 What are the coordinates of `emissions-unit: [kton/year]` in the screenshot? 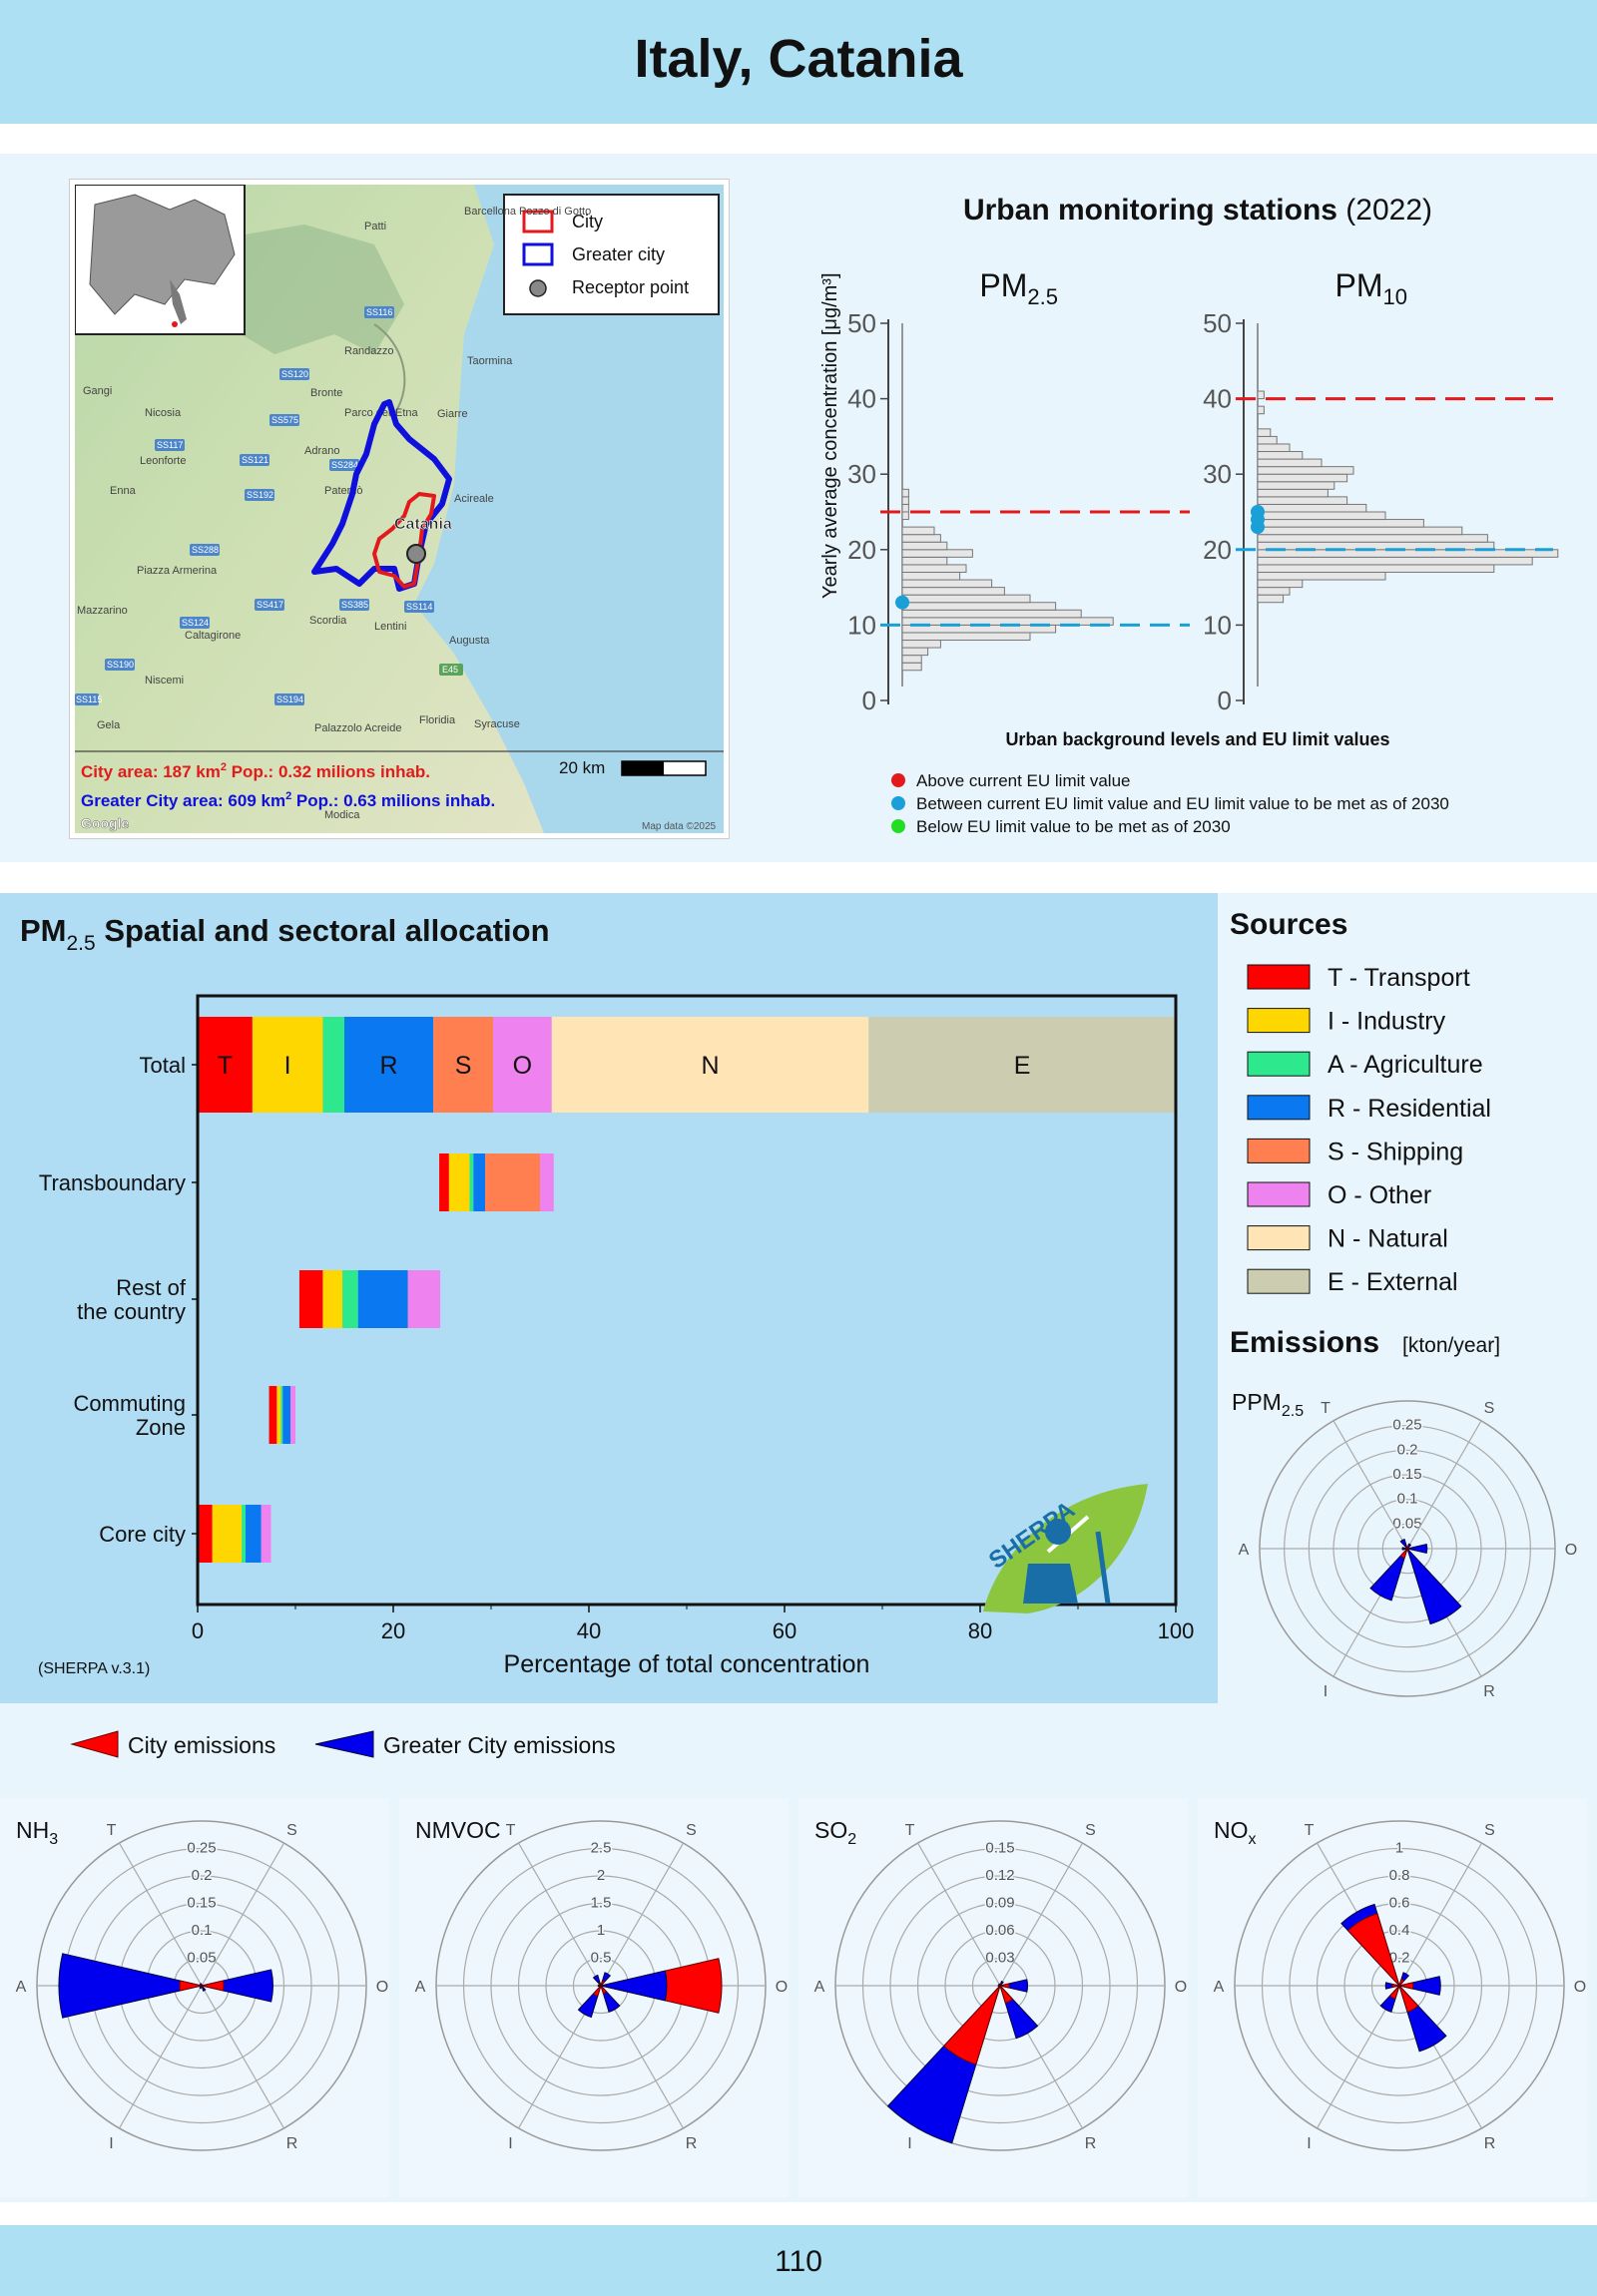 It's located at (1451, 1345).